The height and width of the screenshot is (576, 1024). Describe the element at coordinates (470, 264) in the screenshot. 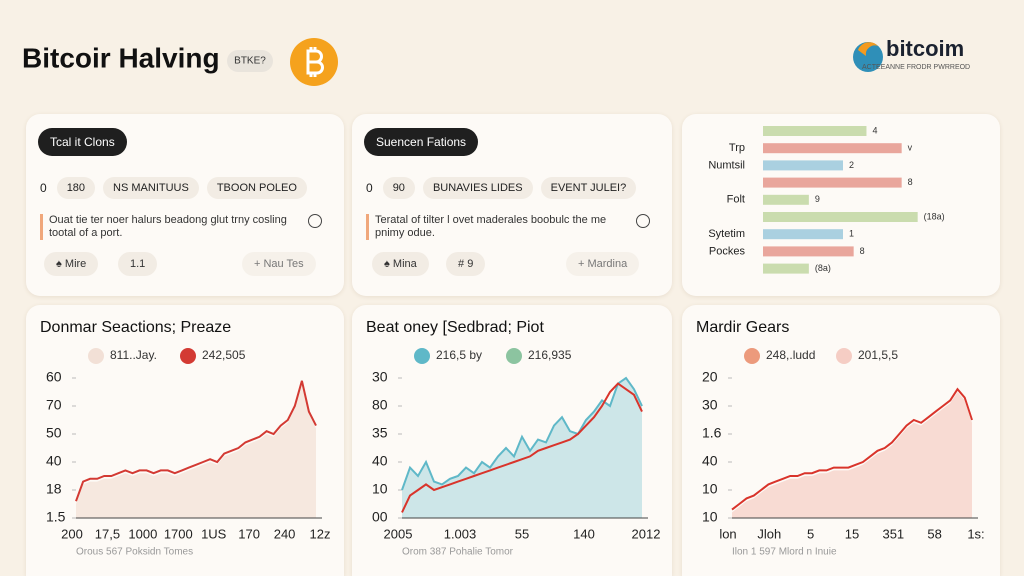

I see `button-label: 9` at that location.